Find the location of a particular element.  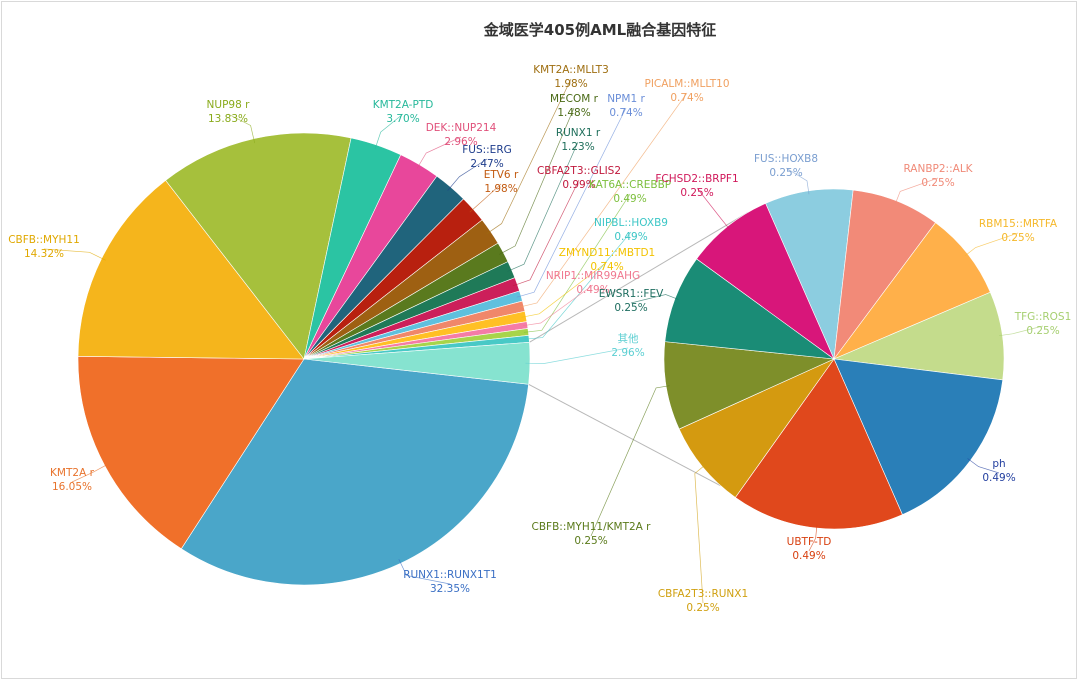

main-label-fus-erg: FUS::ERG 2.47% is located at coordinates (487, 157).